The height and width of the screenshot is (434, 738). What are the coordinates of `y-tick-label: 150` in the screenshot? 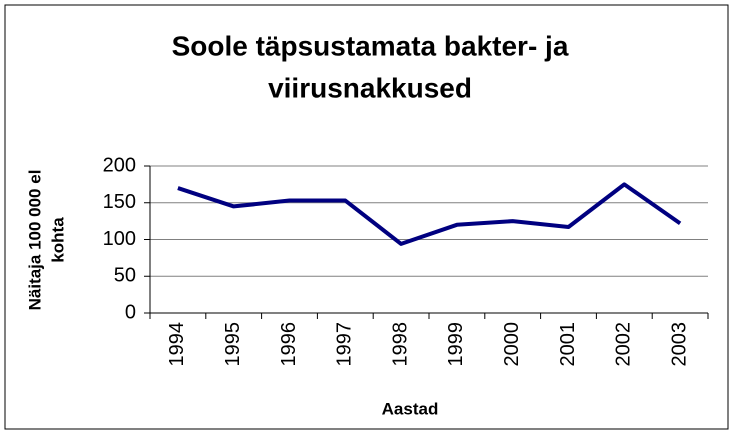 It's located at (119, 202).